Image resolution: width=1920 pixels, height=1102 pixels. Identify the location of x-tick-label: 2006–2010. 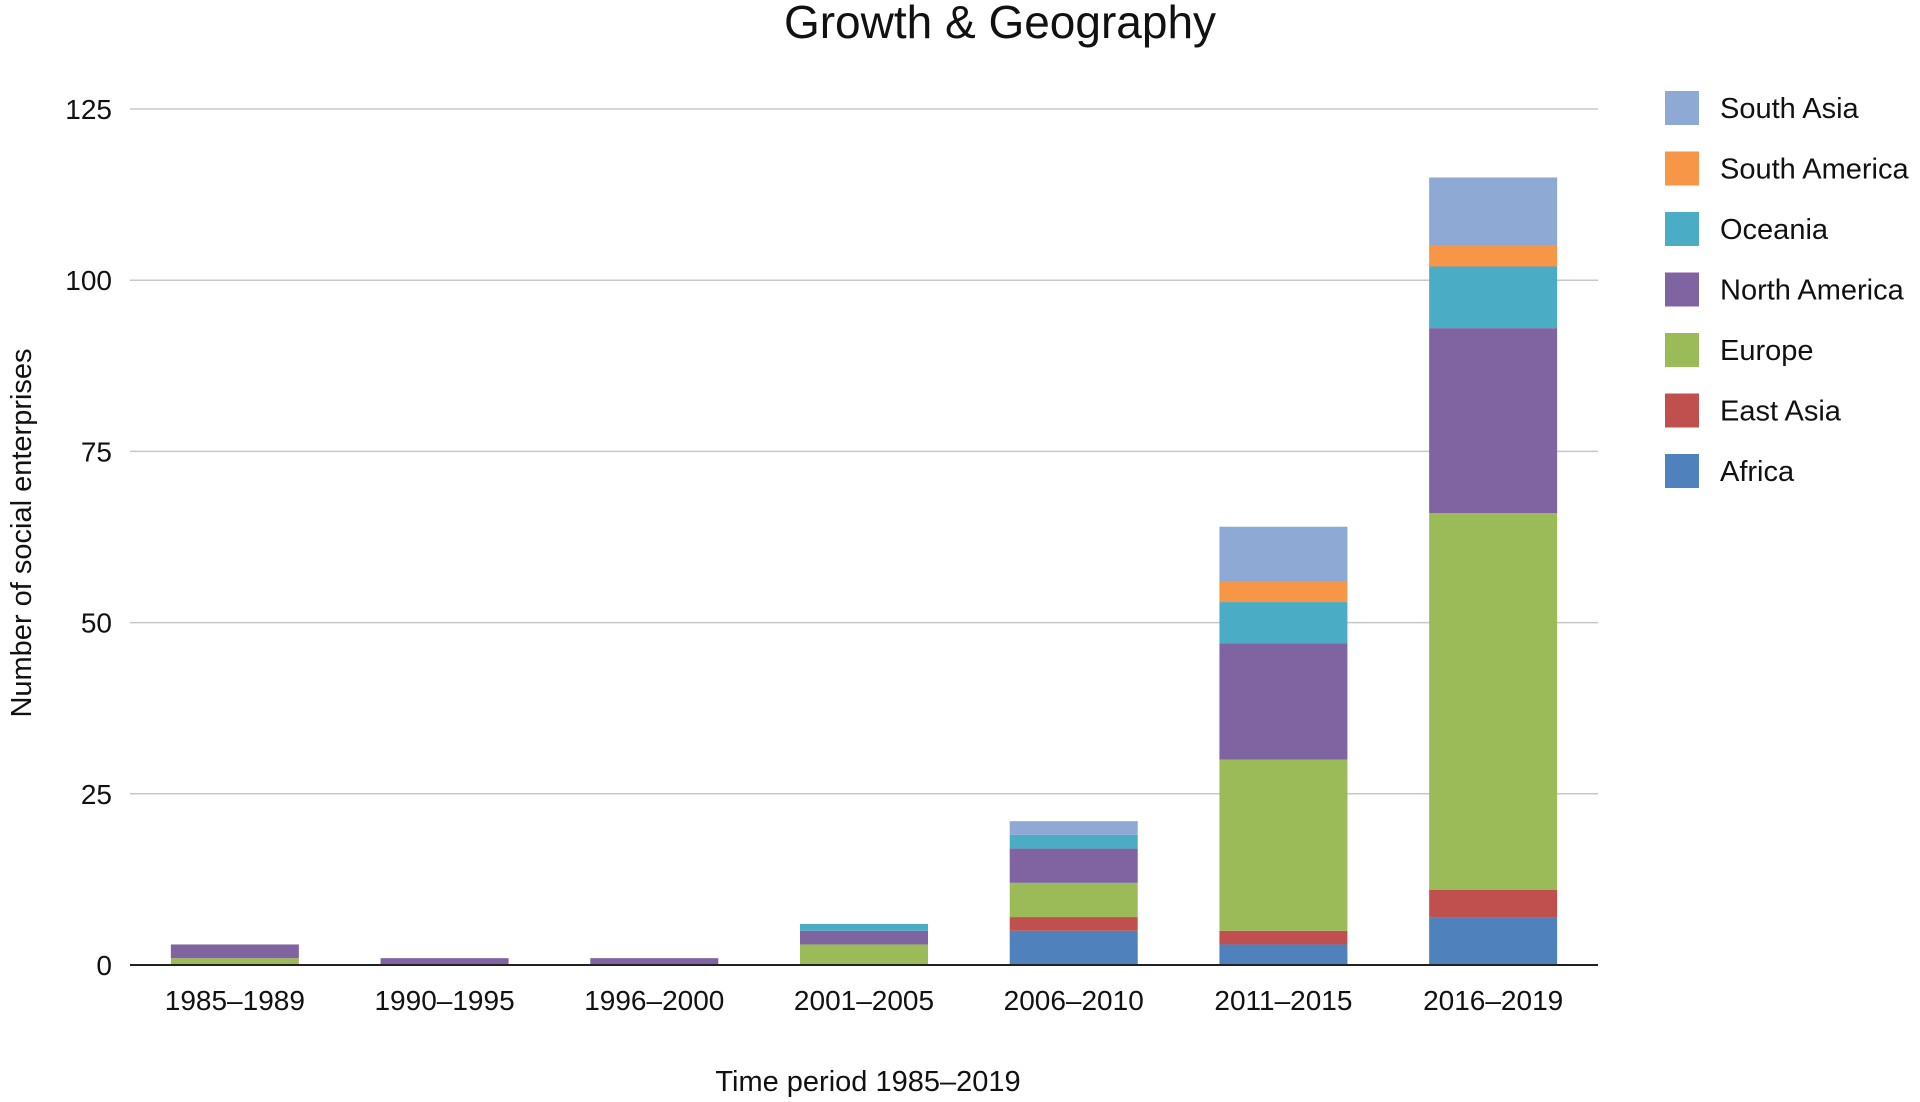
(1074, 1000).